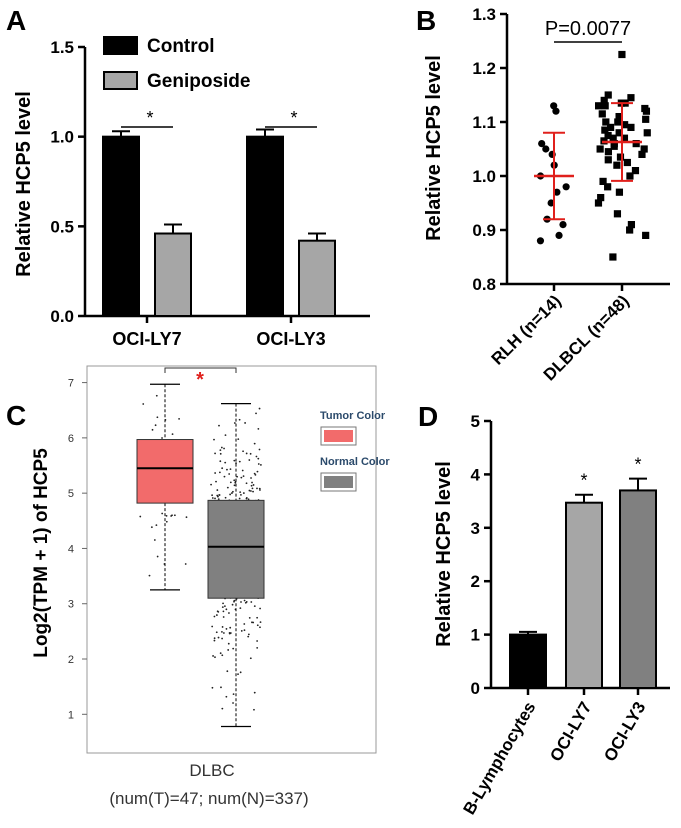 The width and height of the screenshot is (681, 828). What do you see at coordinates (236, 549) in the screenshot?
I see `panel-c-box-normal` at bounding box center [236, 549].